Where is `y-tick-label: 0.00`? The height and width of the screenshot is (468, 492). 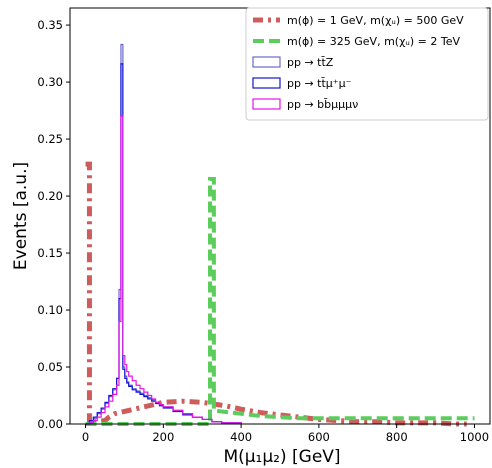 y-tick-label: 0.00 is located at coordinates (50, 424).